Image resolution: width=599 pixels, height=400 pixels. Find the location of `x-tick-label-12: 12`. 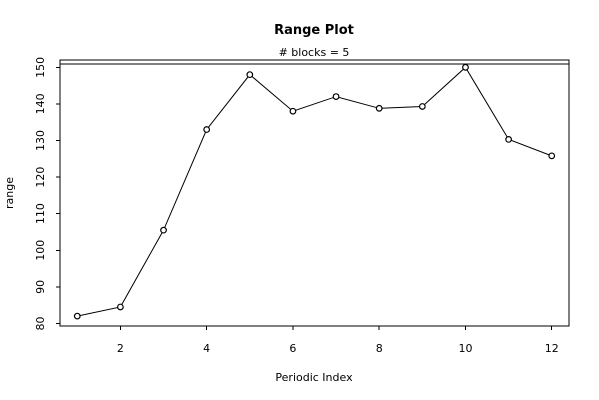

x-tick-label-12: 12 is located at coordinates (552, 348).